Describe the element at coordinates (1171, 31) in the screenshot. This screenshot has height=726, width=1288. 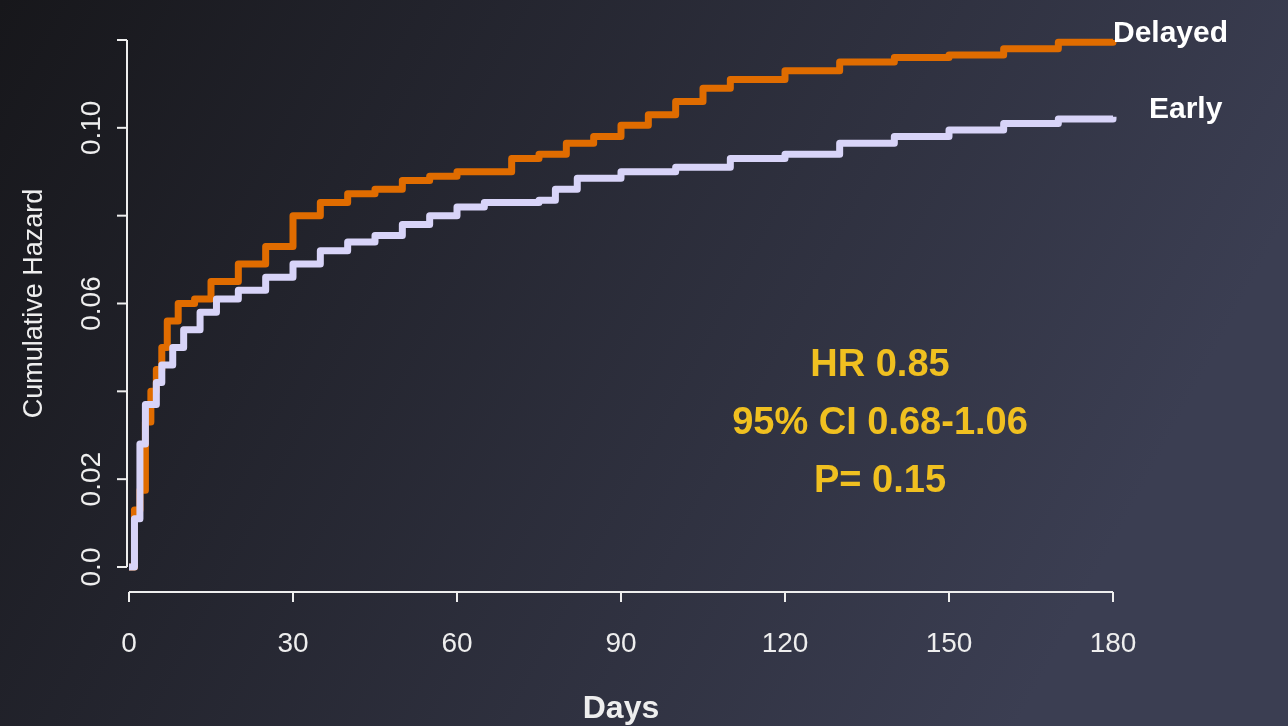
I see `series-label: Delayed` at that location.